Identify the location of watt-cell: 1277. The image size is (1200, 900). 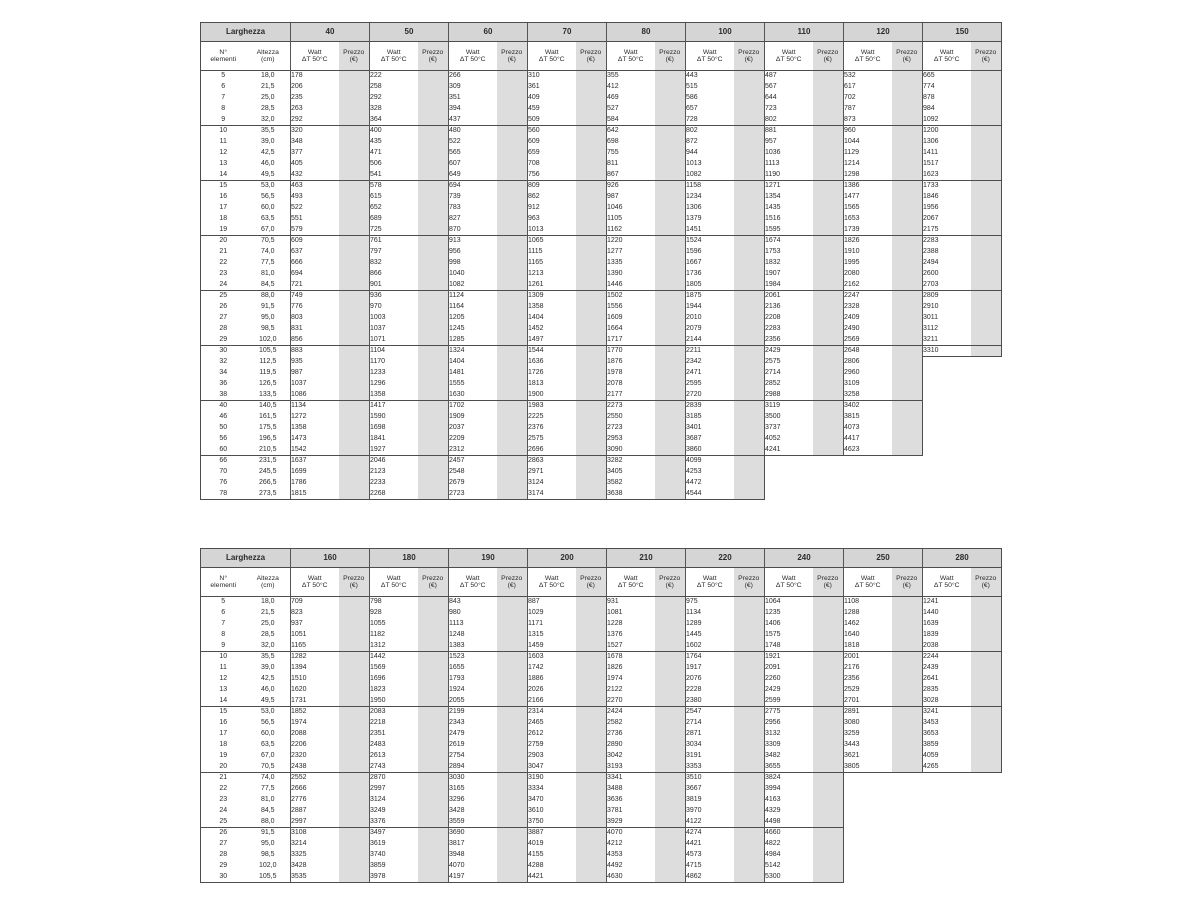
(630, 252).